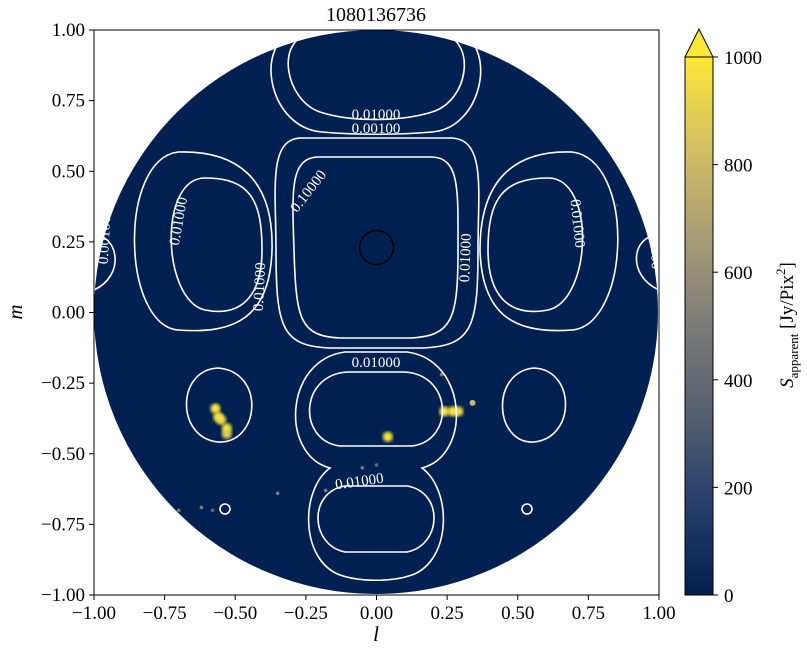  I want to click on y-tick-label: −0.50, so click(63, 454).